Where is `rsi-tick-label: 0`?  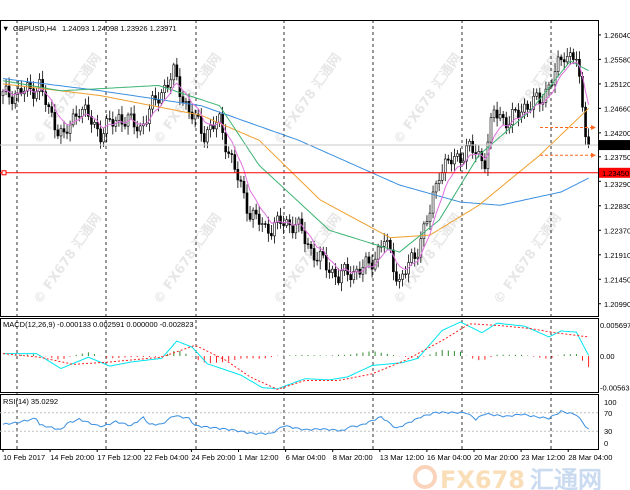 rsi-tick-label: 0 is located at coordinates (606, 443).